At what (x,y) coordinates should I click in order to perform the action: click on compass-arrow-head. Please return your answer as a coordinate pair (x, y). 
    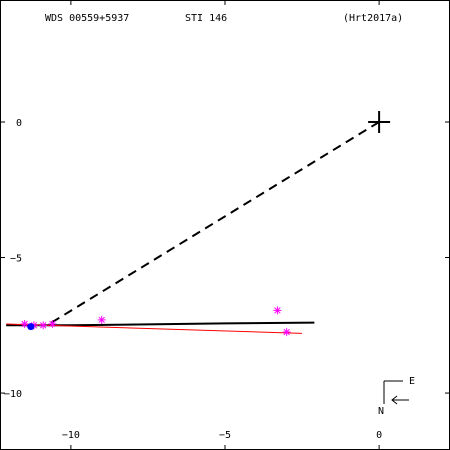
    Looking at the image, I should click on (394, 400).